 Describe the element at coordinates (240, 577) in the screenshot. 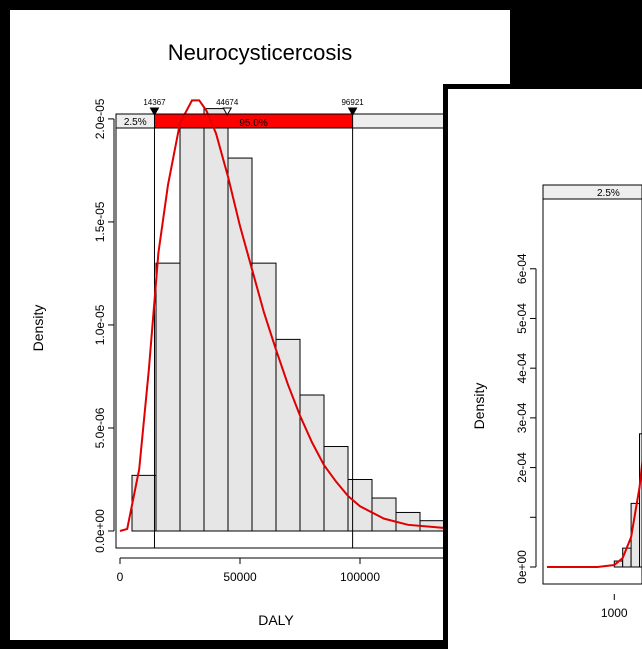

I see `x-tick-label: 50000` at that location.